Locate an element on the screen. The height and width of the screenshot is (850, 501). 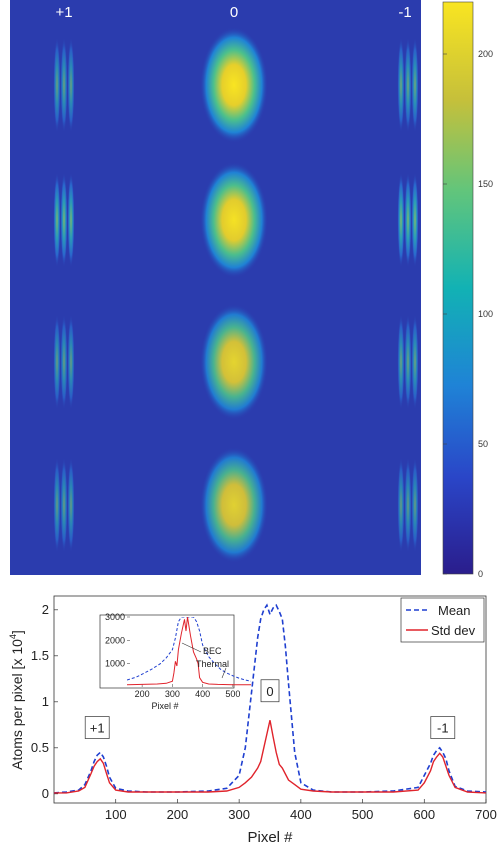
inset-mean-line is located at coordinates (189, 649).